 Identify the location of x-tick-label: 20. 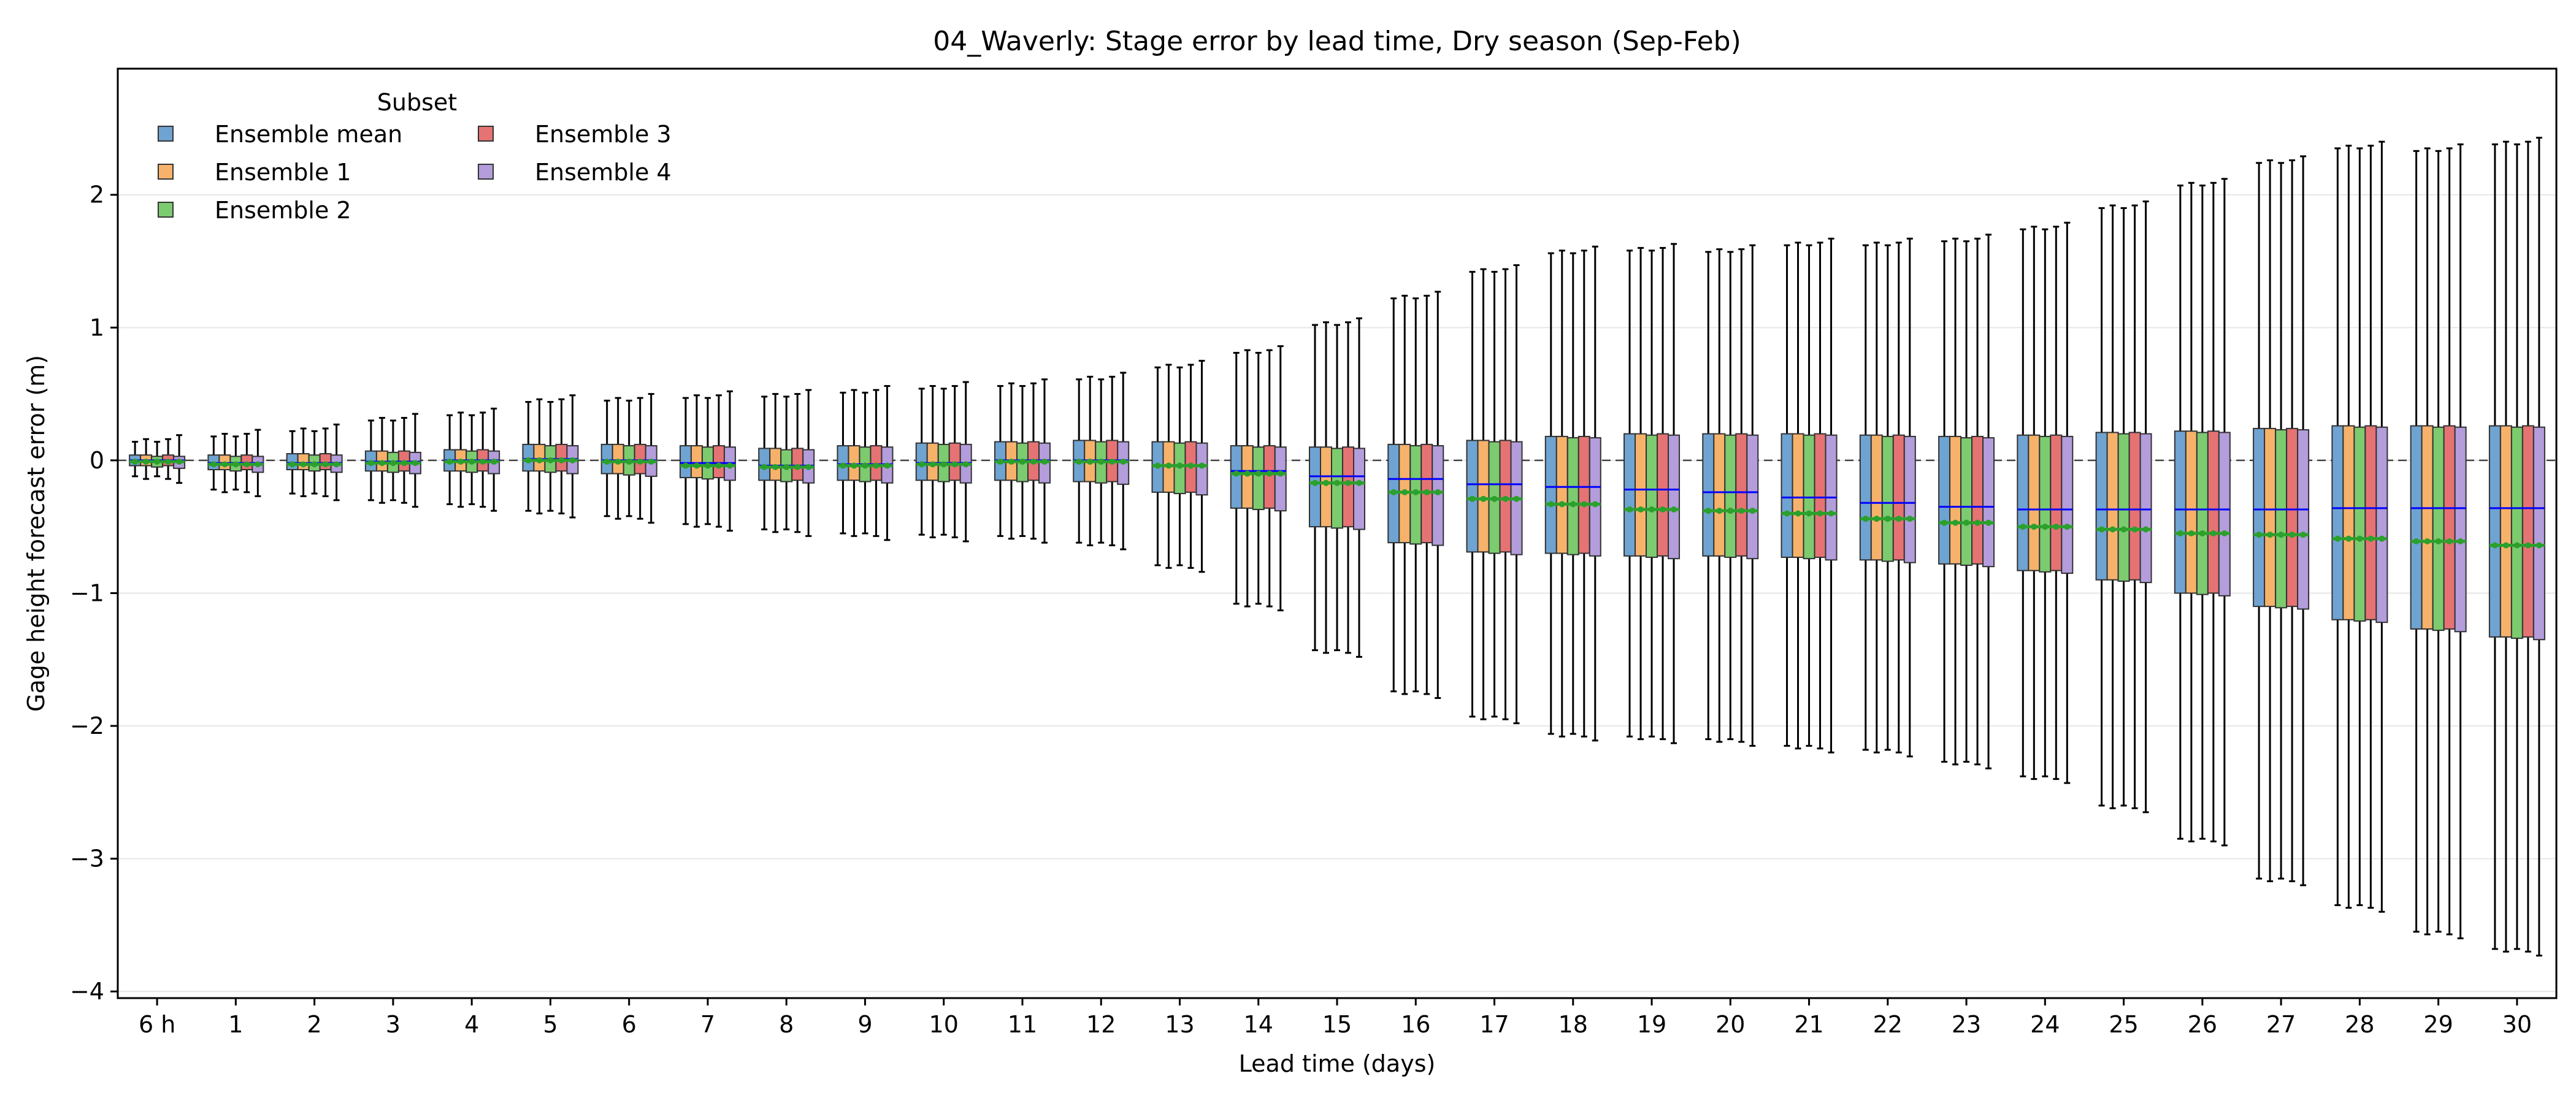
(1730, 1024).